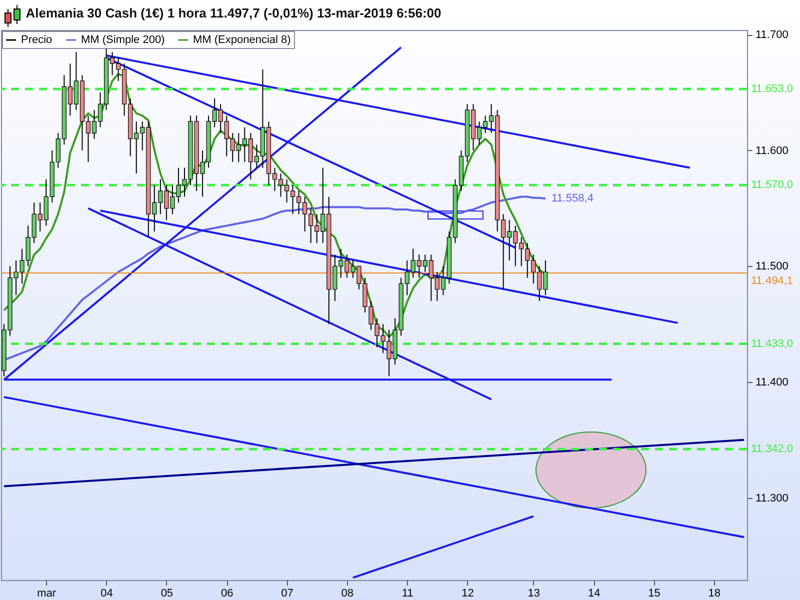 This screenshot has width=800, height=600. What do you see at coordinates (347, 594) in the screenshot?
I see `x-tick-label: 08` at bounding box center [347, 594].